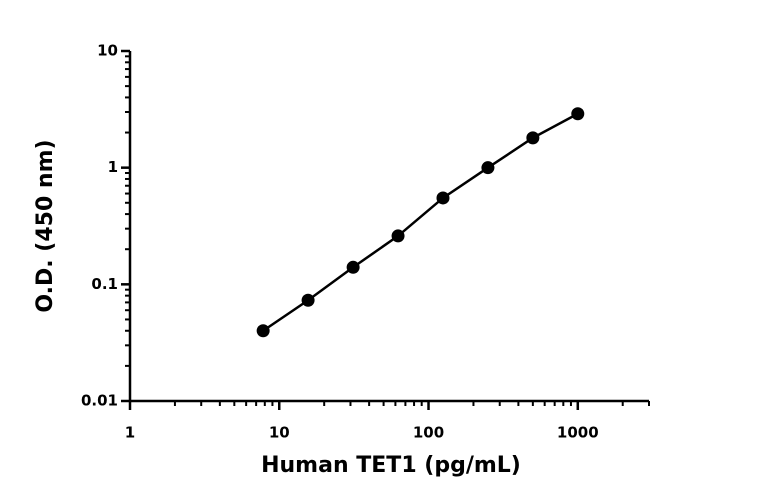 This screenshot has height=504, width=768. What do you see at coordinates (113, 167) in the screenshot?
I see `y-tick-label: 1` at bounding box center [113, 167].